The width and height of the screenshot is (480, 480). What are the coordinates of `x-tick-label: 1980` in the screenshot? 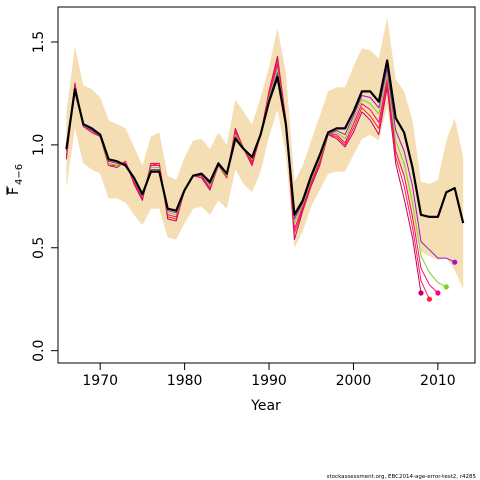 It's located at (185, 381).